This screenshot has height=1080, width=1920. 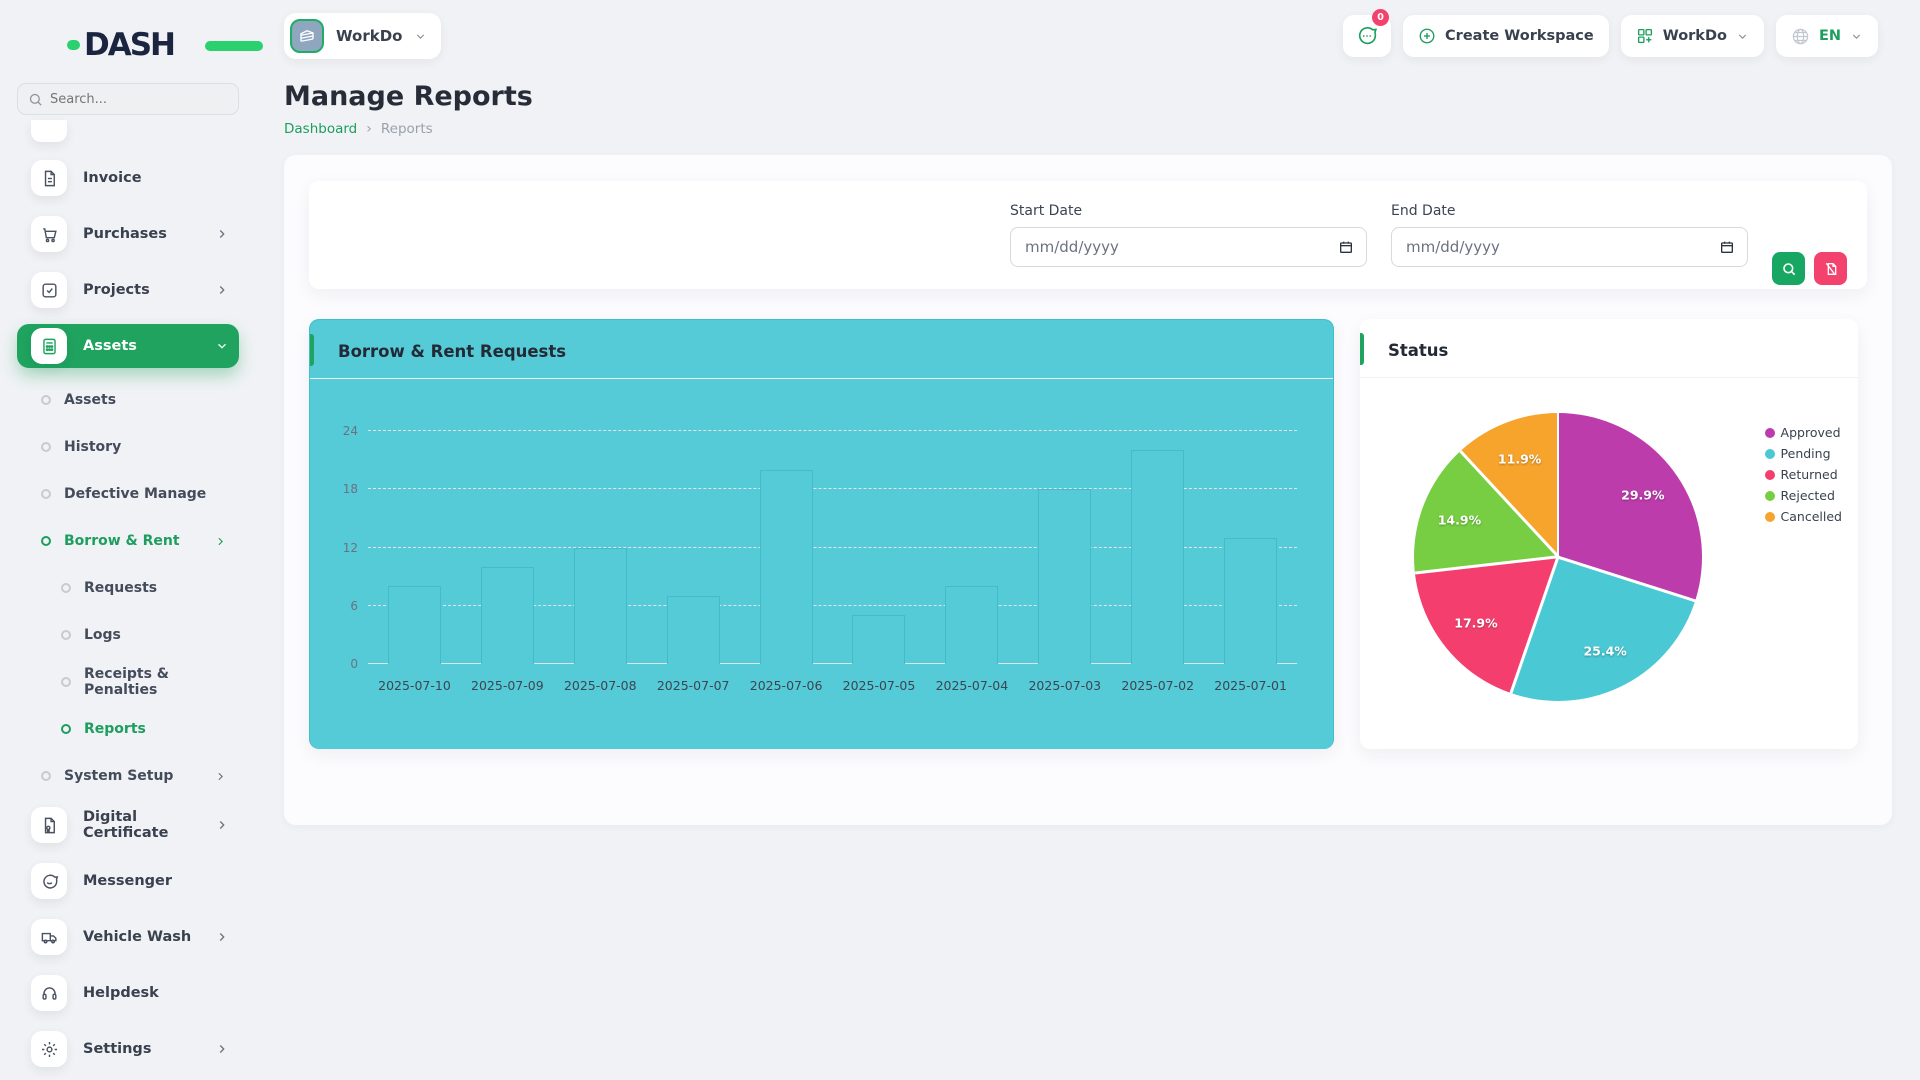 I want to click on y-axis-tick: 18, so click(x=350, y=489).